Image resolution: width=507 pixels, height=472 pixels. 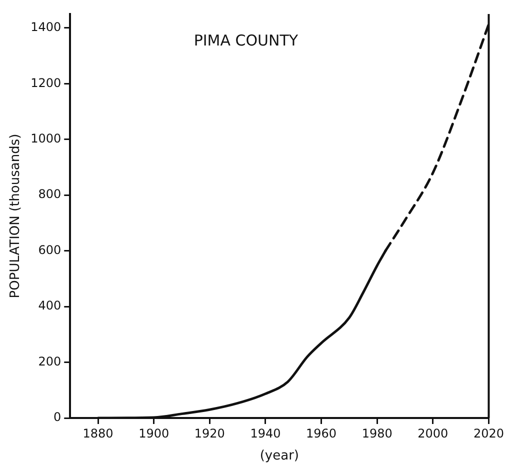 I want to click on x-tick-label: 2000, so click(x=433, y=433).